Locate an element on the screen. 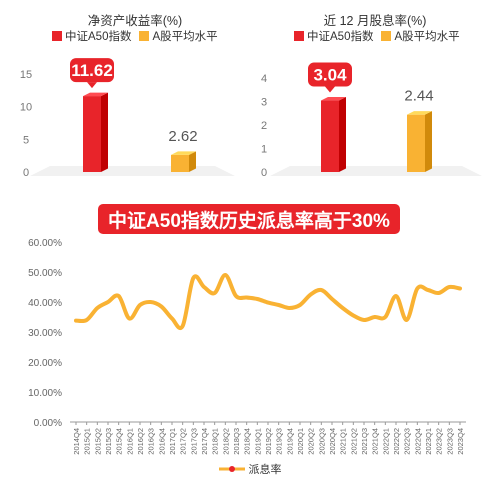 The image size is (500, 482). x-tick-label: 2019Q3 is located at coordinates (279, 441).